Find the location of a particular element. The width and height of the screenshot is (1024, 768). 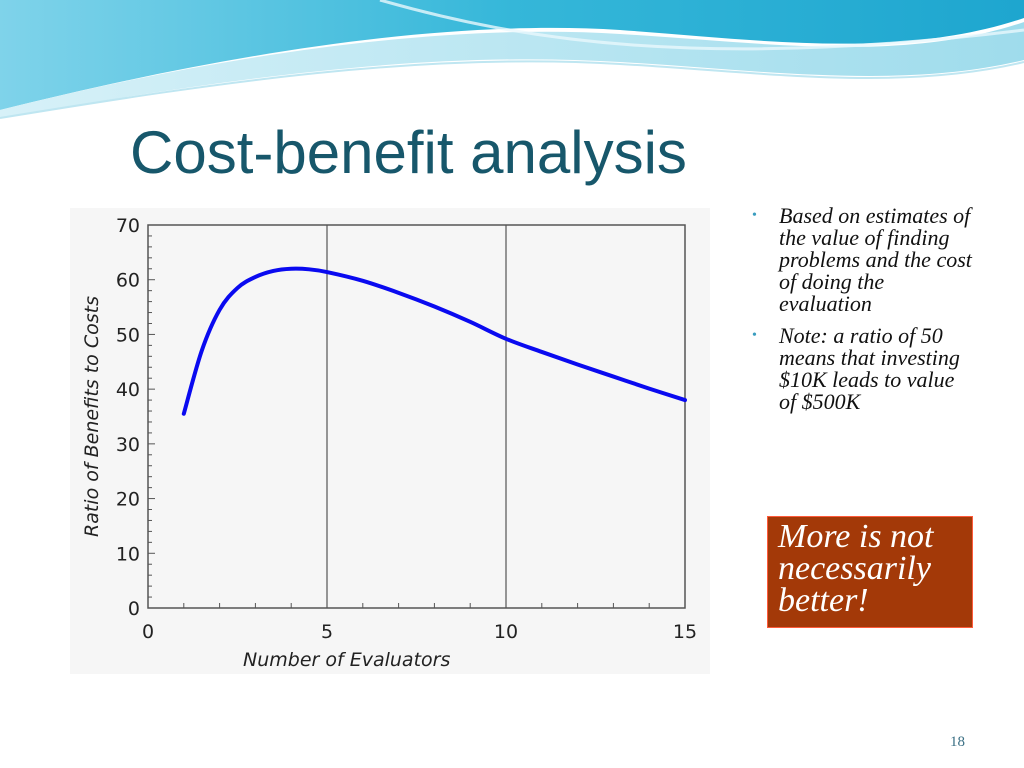

x-tick-label: 0 is located at coordinates (148, 632).